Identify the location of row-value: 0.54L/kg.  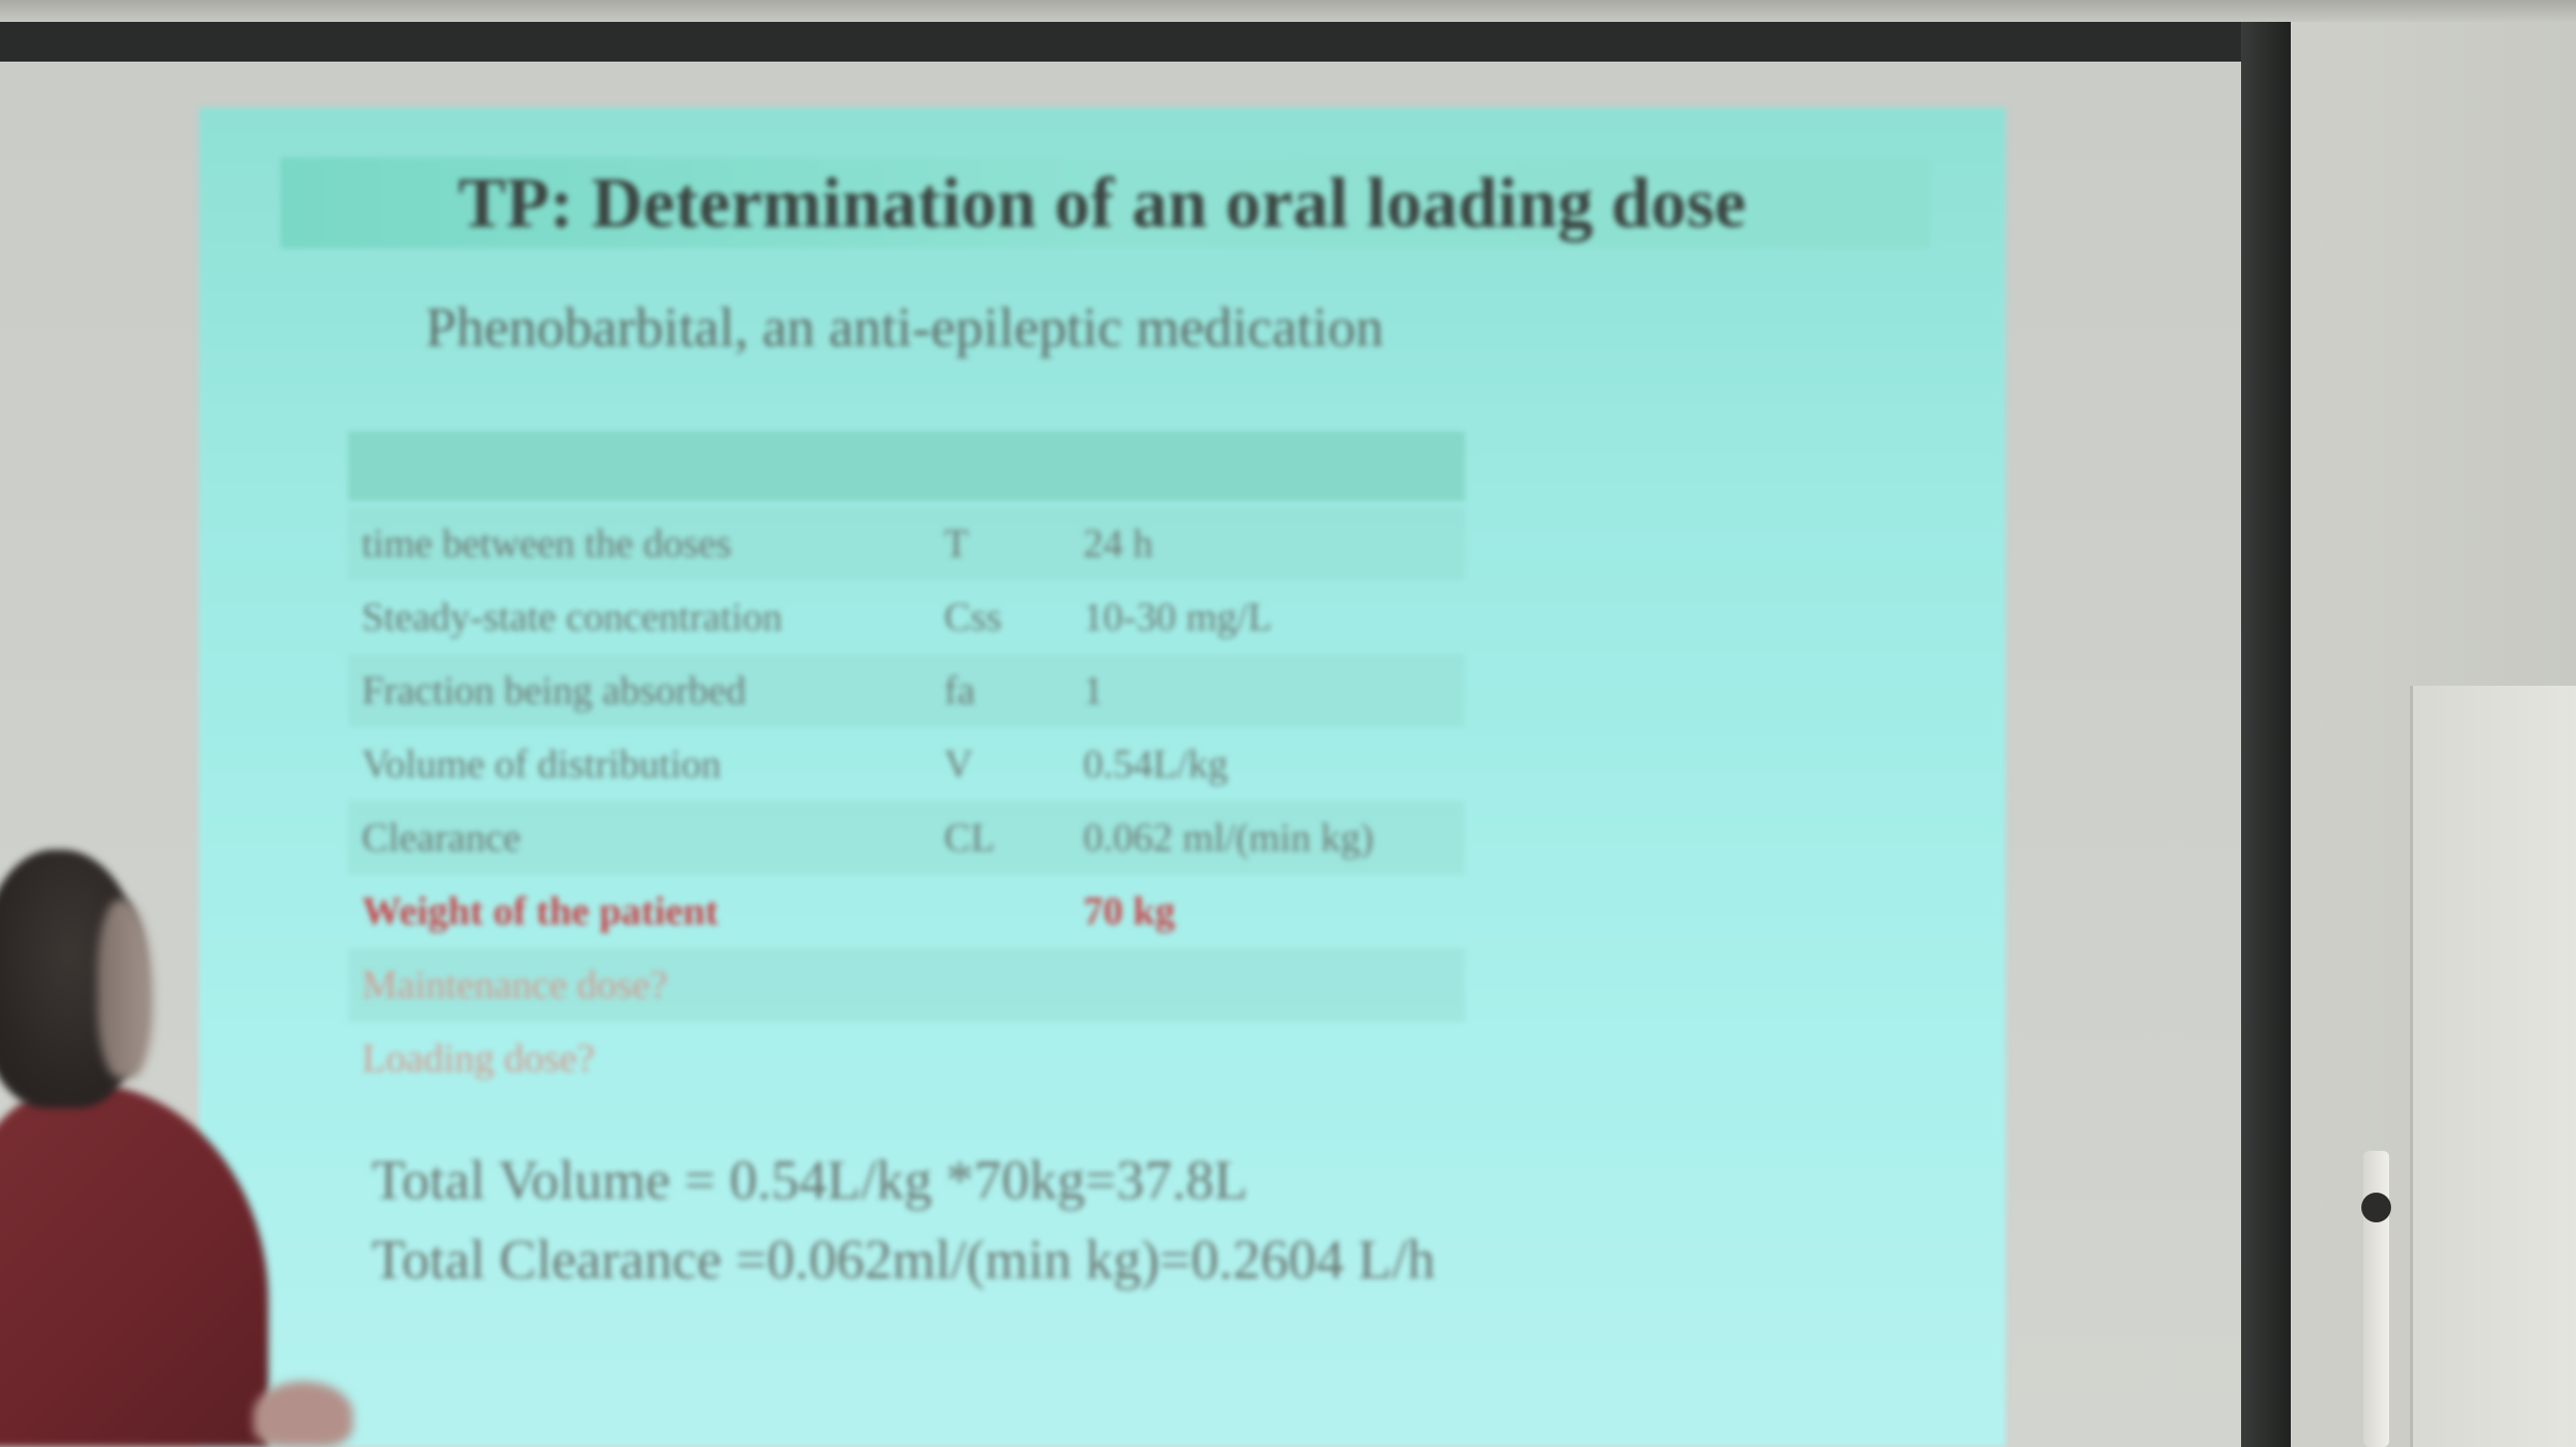
(1155, 763).